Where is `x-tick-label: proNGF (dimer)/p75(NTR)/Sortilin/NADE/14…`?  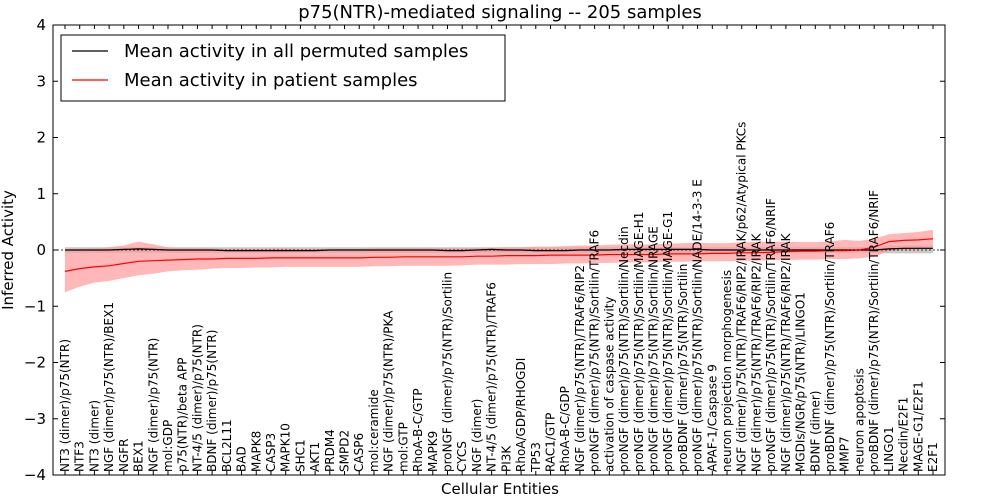 x-tick-label: proNGF (dimer)/p75(NTR)/Sortilin/NADE/14… is located at coordinates (698, 325).